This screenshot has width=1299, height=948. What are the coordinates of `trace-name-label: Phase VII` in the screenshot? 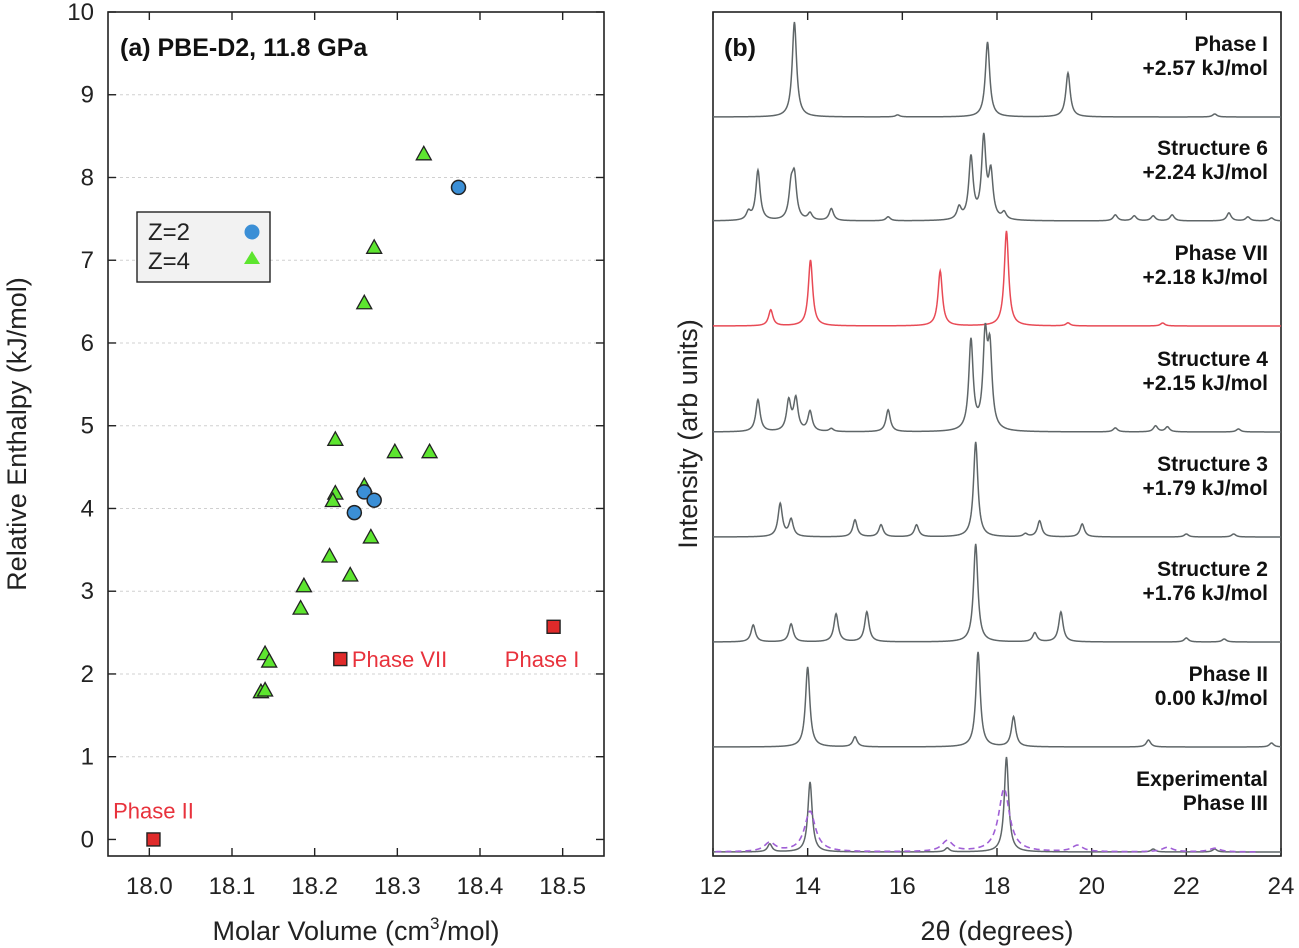 It's located at (1221, 253).